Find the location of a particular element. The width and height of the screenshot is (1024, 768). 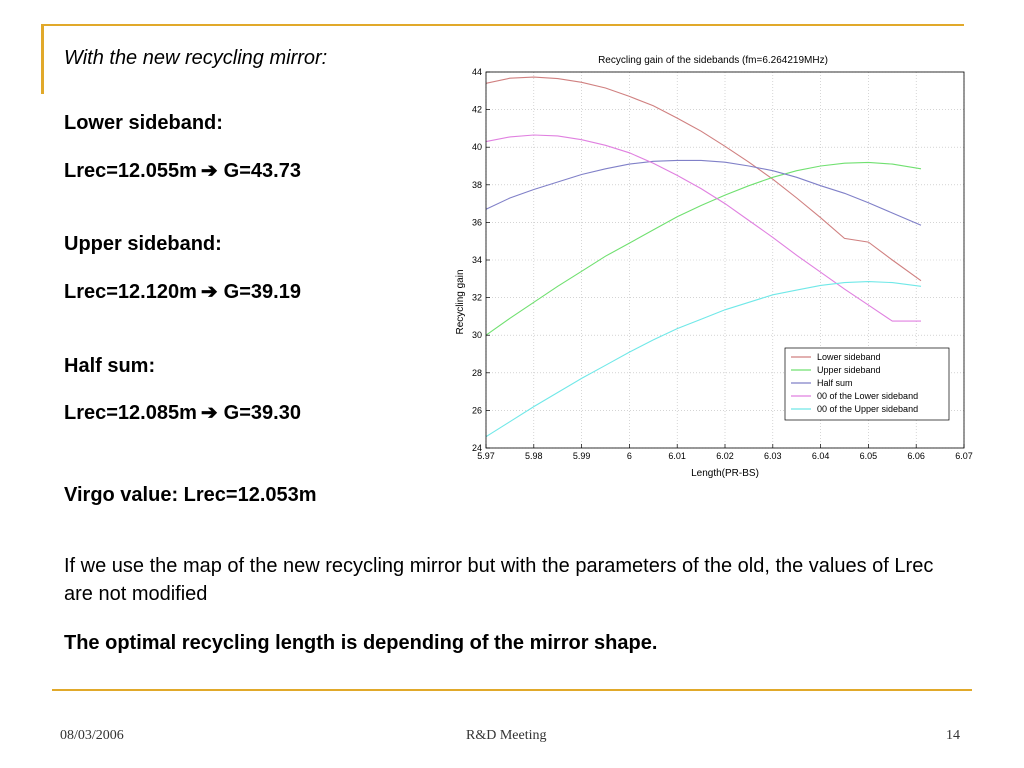

top-rule is located at coordinates (504, 25).